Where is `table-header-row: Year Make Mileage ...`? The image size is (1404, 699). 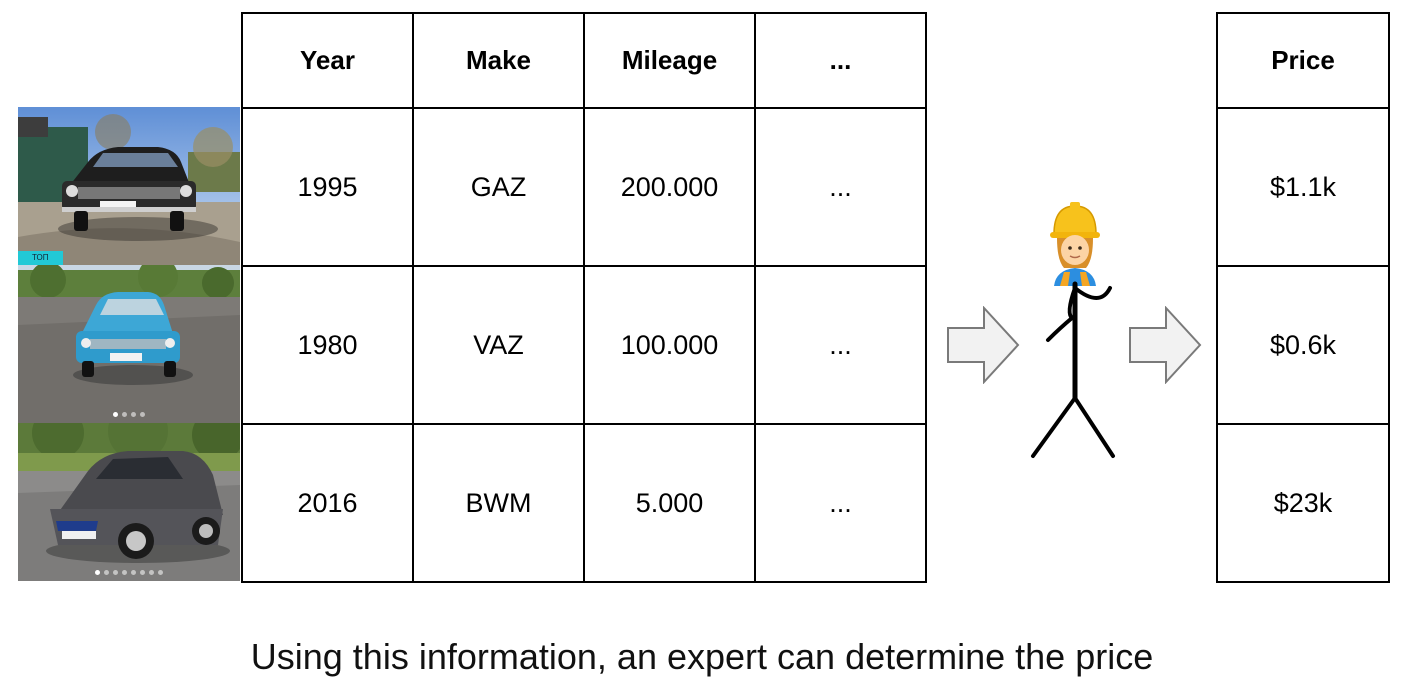 table-header-row: Year Make Mileage ... is located at coordinates (584, 60).